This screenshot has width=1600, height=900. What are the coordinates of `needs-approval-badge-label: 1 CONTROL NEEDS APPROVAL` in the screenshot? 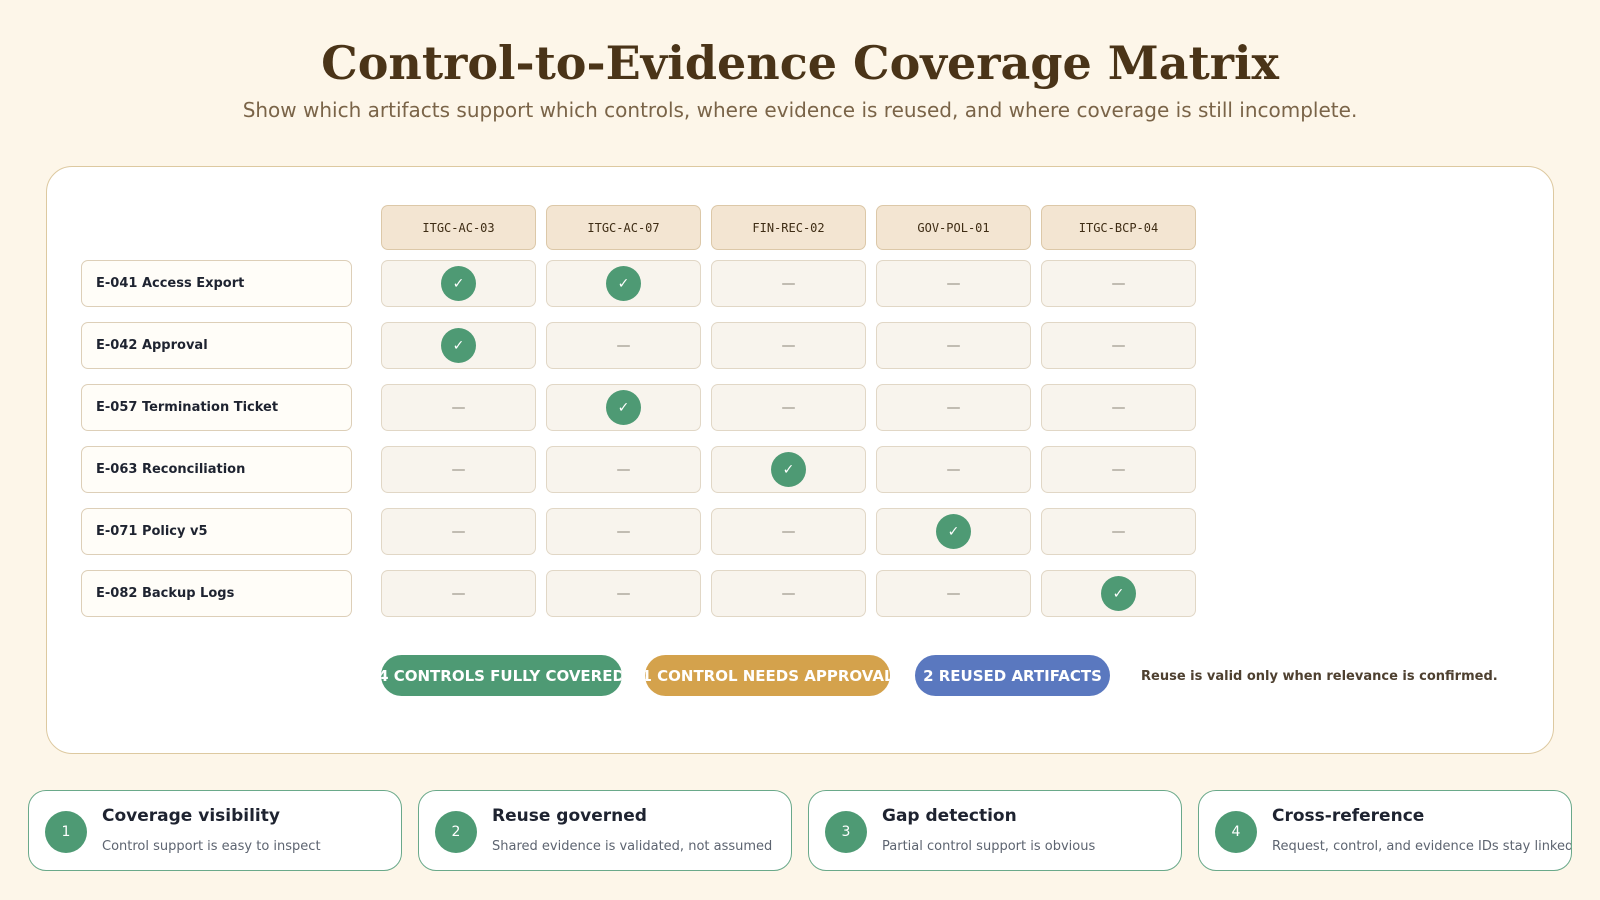 It's located at (767, 675).